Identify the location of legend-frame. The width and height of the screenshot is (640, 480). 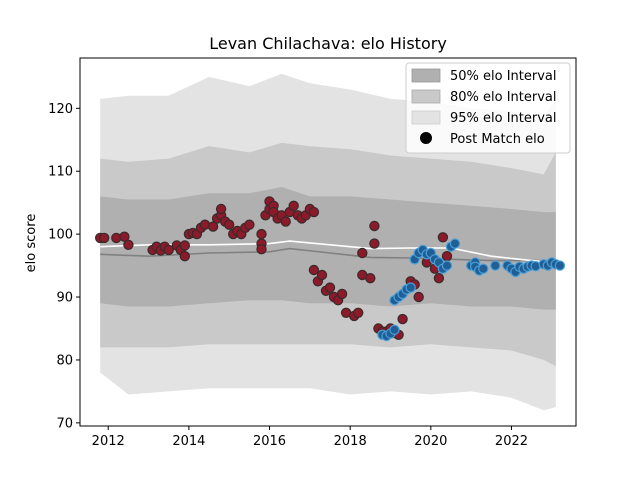
(488, 108).